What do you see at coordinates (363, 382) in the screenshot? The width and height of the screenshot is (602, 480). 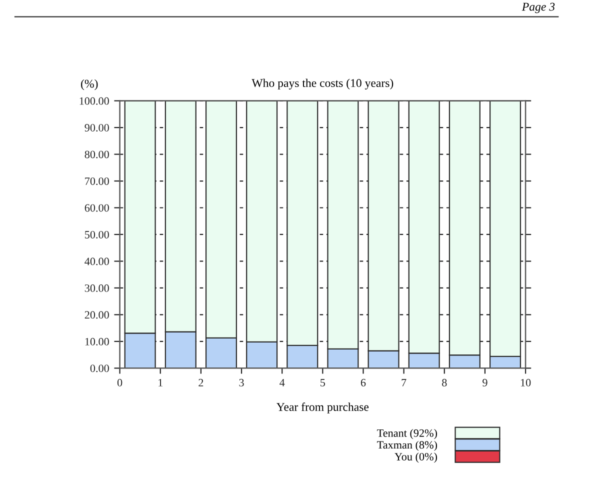 I see `x-tick-label: 6` at bounding box center [363, 382].